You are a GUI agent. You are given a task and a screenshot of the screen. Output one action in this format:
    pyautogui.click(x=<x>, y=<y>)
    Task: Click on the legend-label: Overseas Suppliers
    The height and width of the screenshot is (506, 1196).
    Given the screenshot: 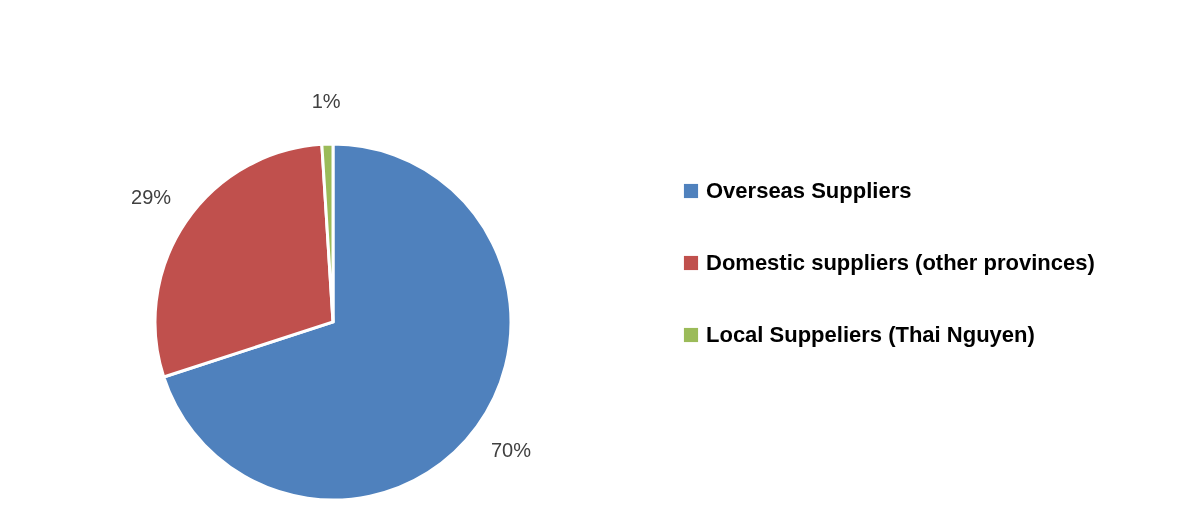 What is the action you would take?
    pyautogui.click(x=809, y=190)
    